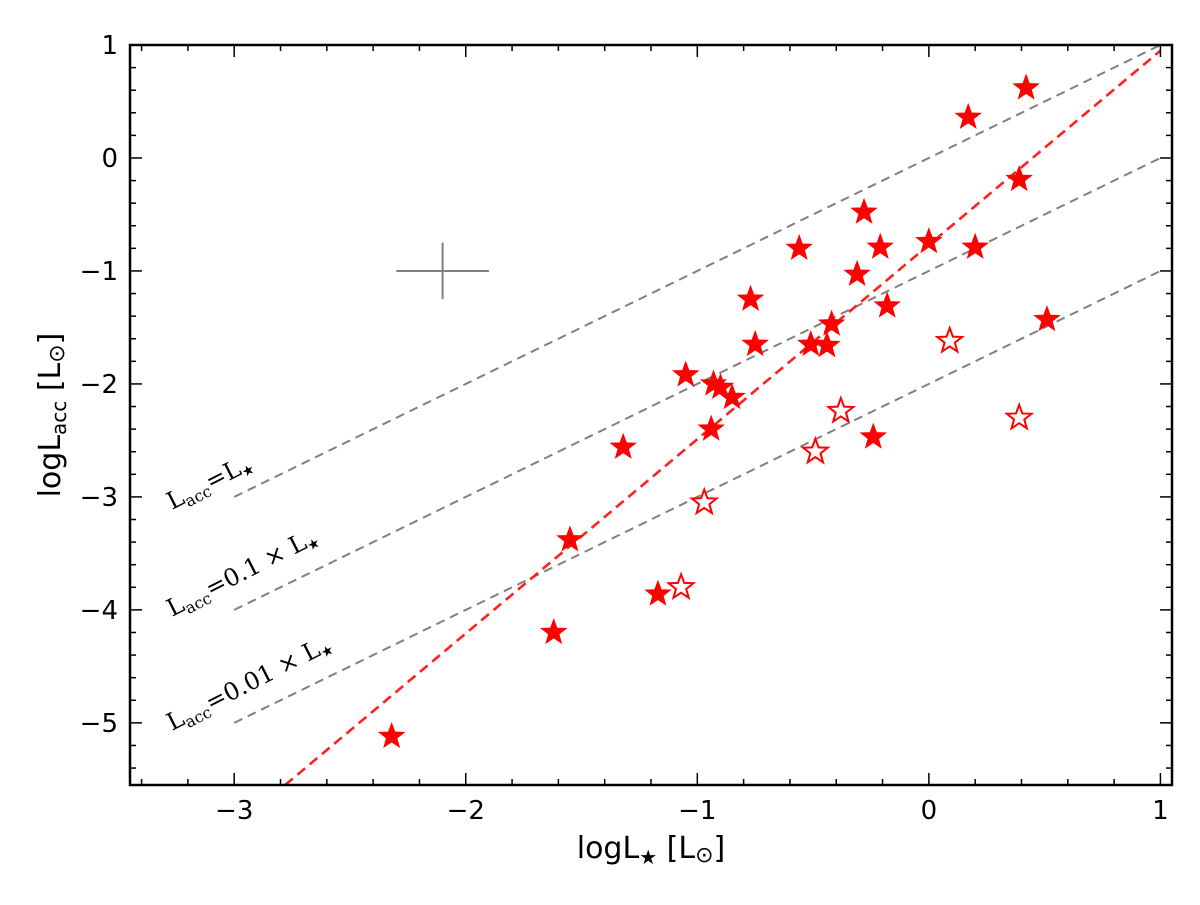 The height and width of the screenshot is (905, 1200). What do you see at coordinates (234, 811) in the screenshot?
I see `x-tick-label: −3` at bounding box center [234, 811].